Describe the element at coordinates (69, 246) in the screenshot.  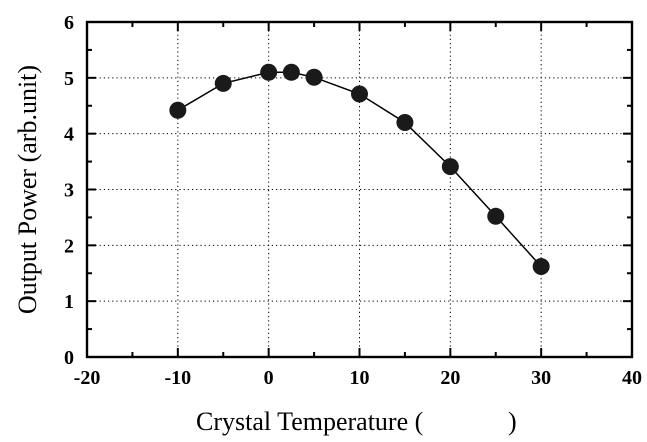
I see `y-tick-label: 2` at that location.